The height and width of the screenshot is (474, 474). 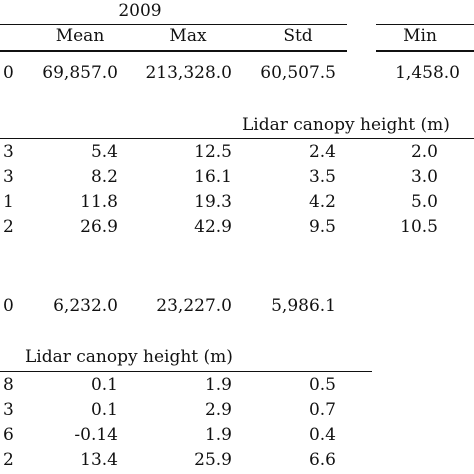 I want to click on lidar-1-row-3-std: 4.2, so click(x=322, y=202).